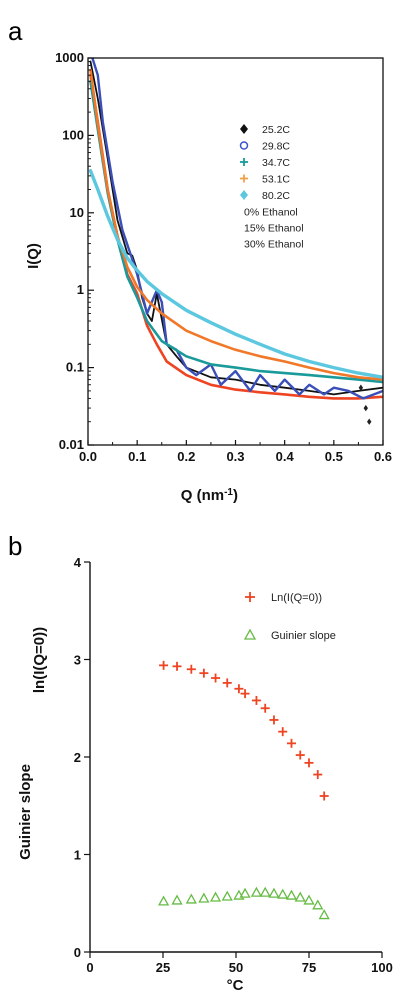 Image resolution: width=397 pixels, height=994 pixels. Describe the element at coordinates (276, 130) in the screenshot. I see `legend-label-0: 25.2C` at that location.